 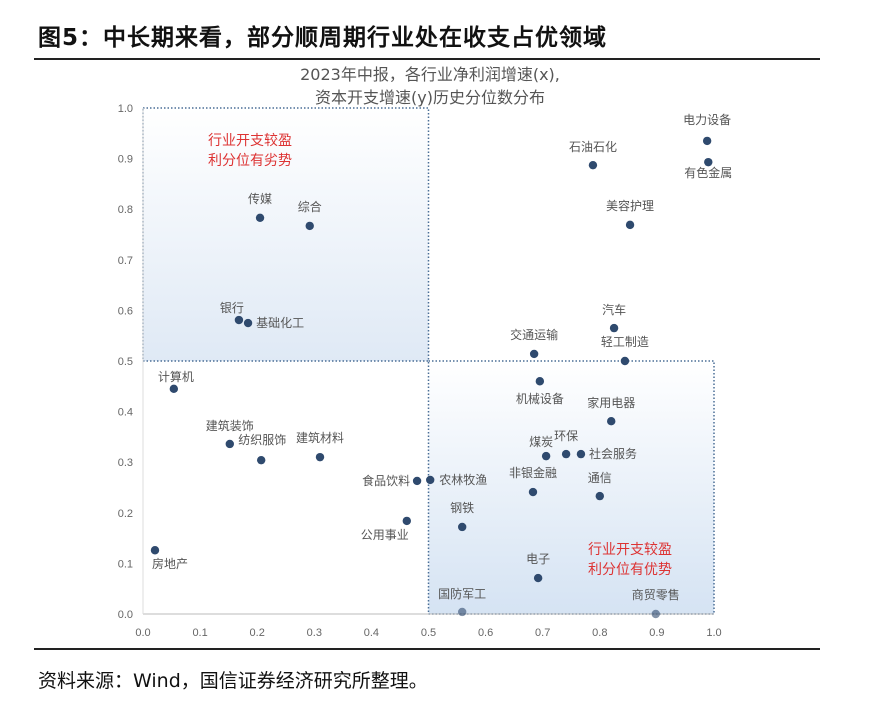 I want to click on point-label: 商贸零售, so click(x=656, y=594).